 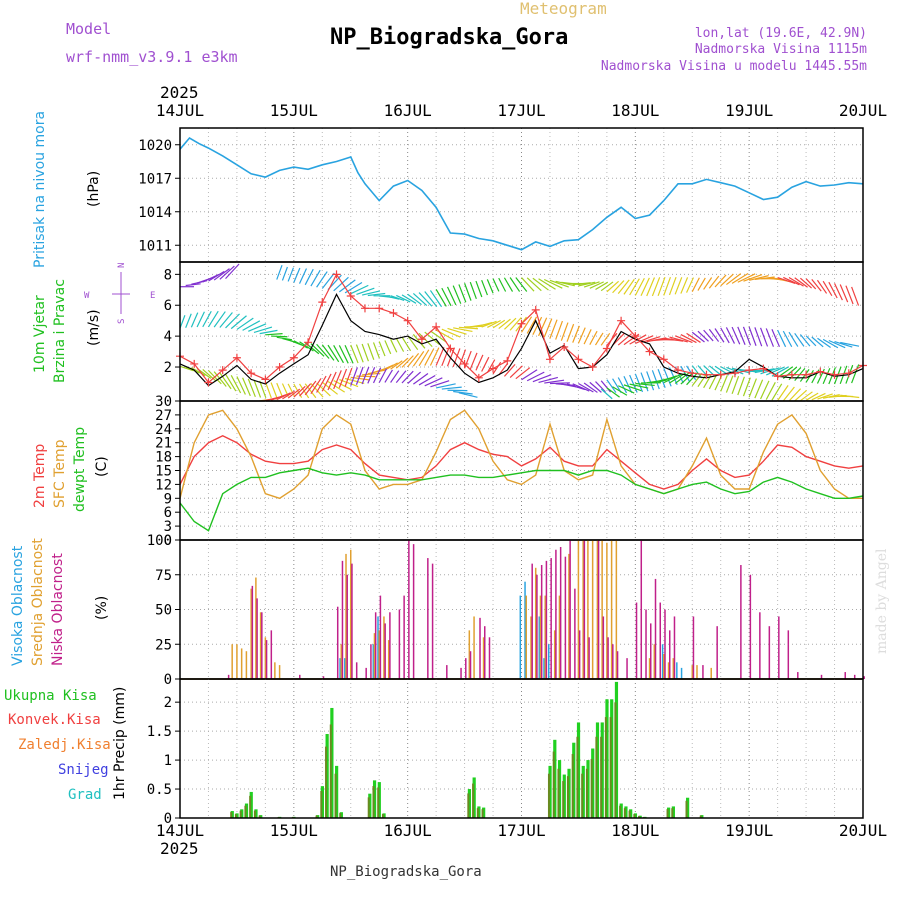 What do you see at coordinates (152, 57) in the screenshot?
I see `model-name: wrf-nmm_v3.9.1 e3km` at bounding box center [152, 57].